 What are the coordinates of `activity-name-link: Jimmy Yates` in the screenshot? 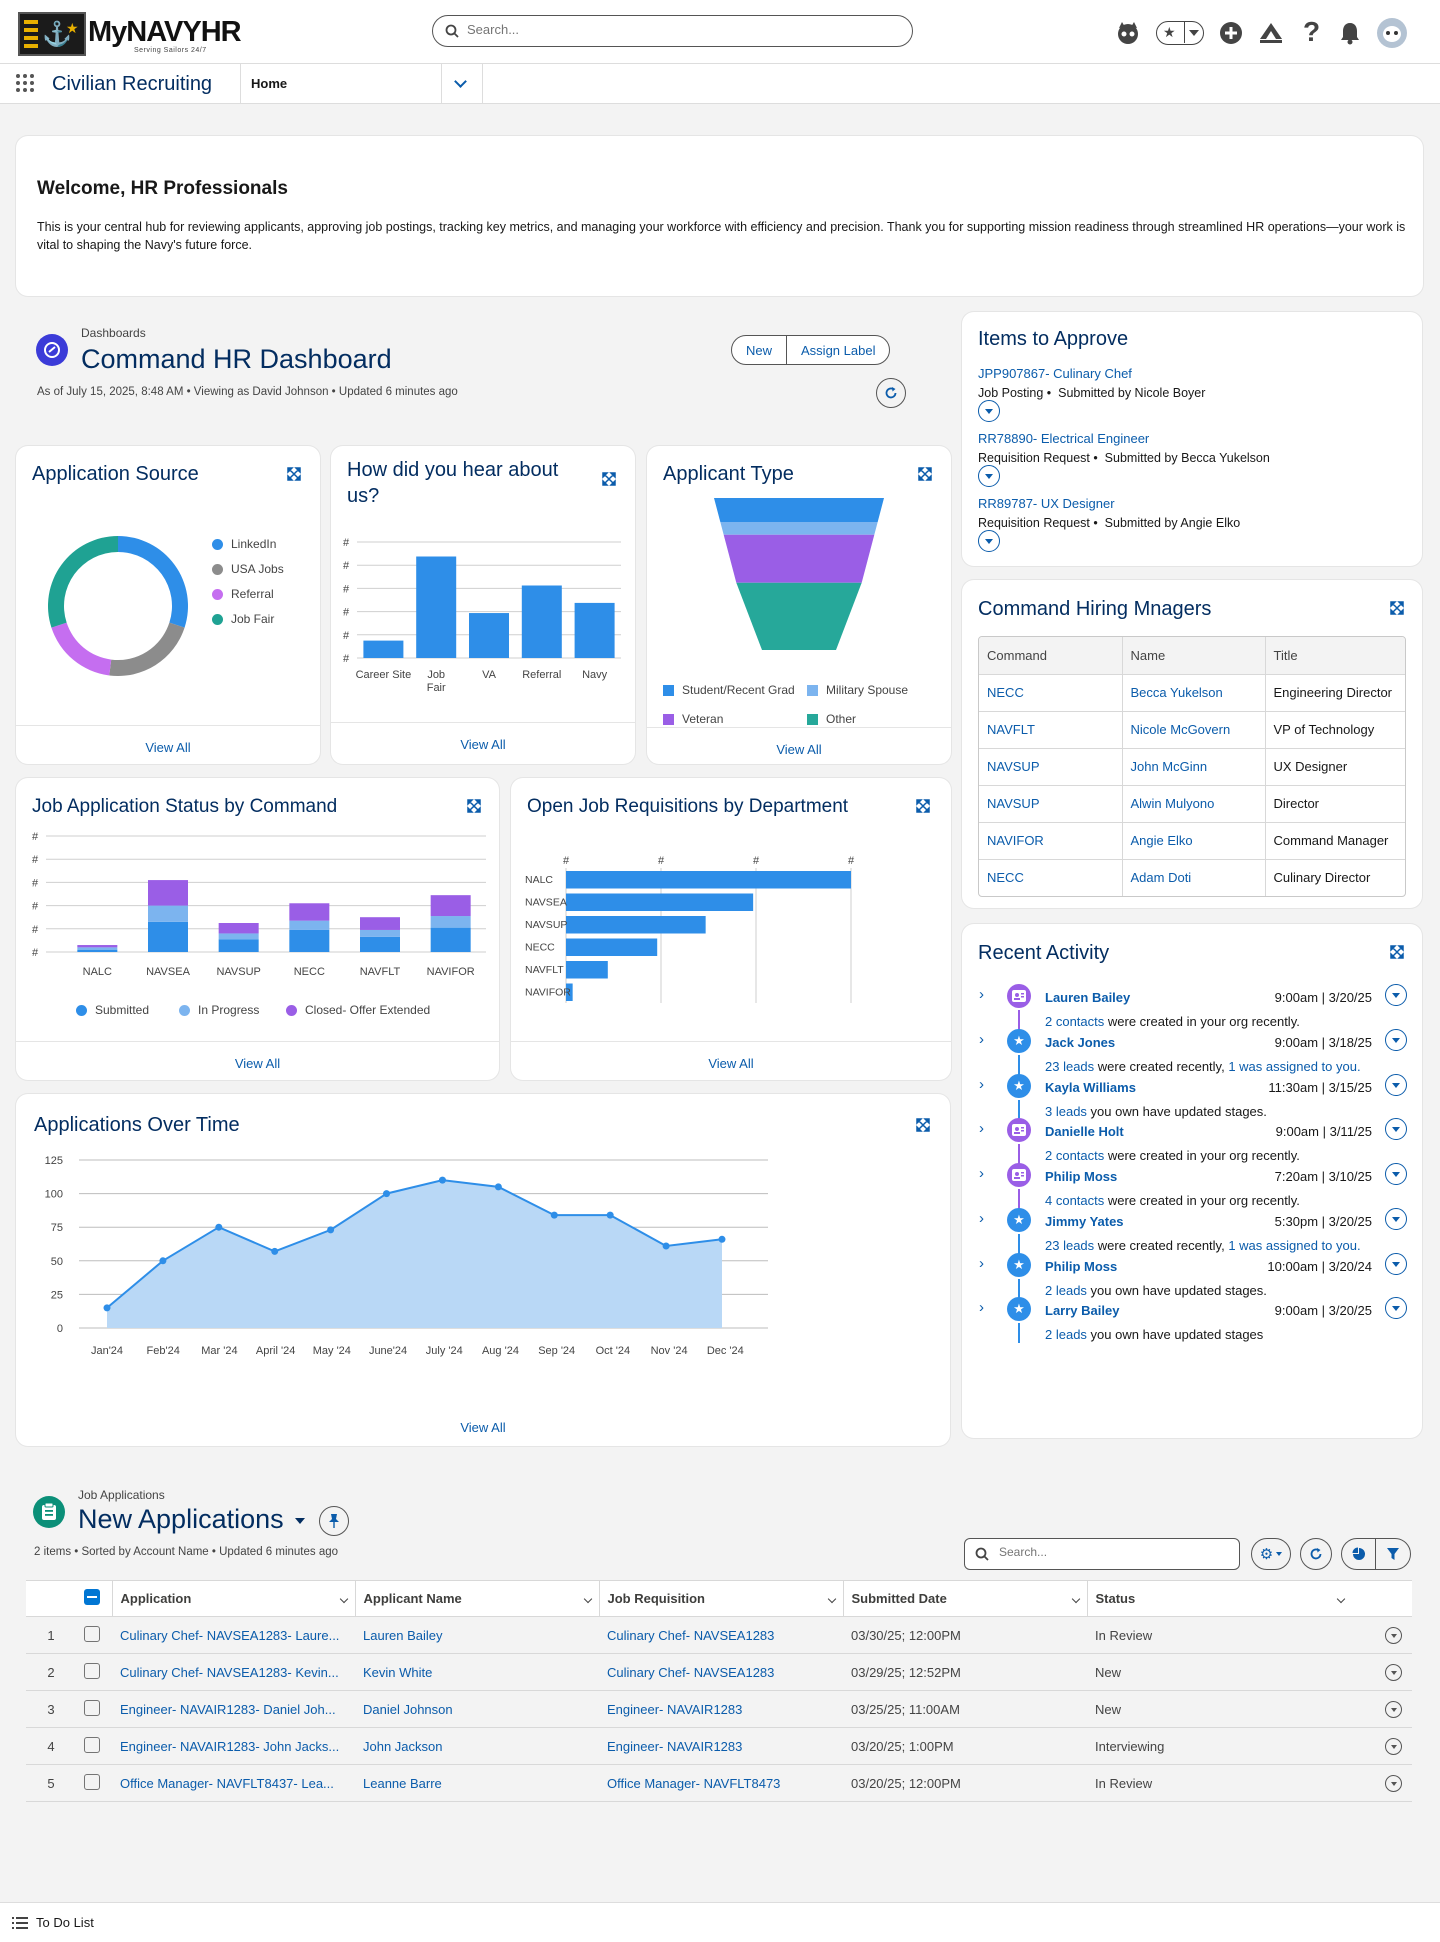 It's located at (1084, 1221).